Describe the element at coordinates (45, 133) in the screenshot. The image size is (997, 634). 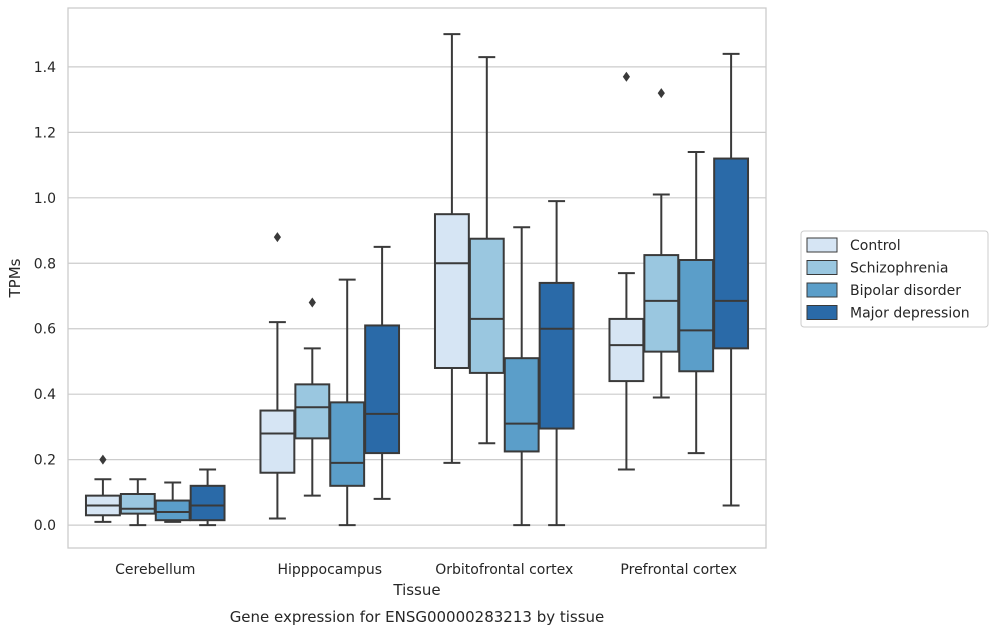
I see `y-tick-label: 1.2` at that location.